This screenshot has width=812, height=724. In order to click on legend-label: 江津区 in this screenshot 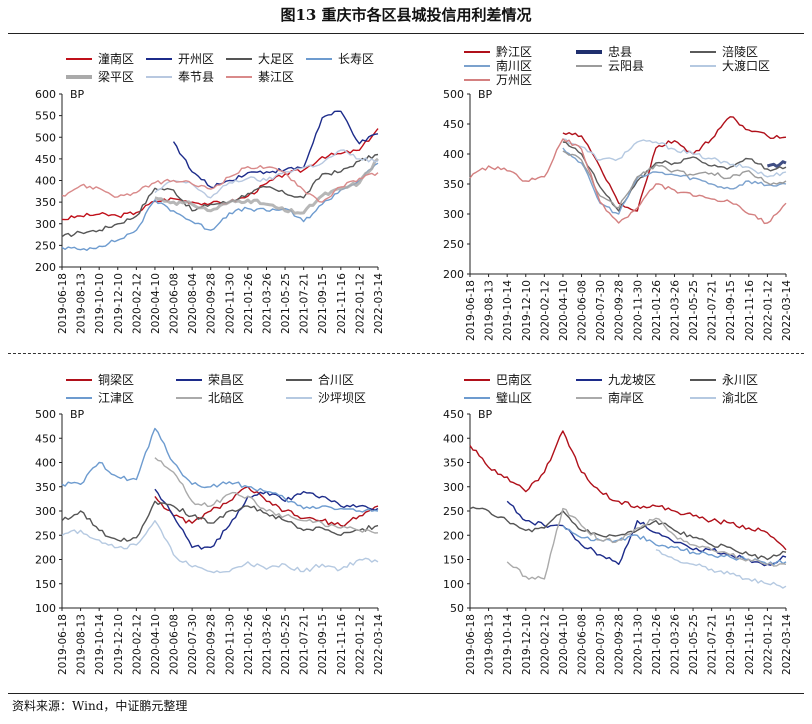, I will do `click(116, 398)`.